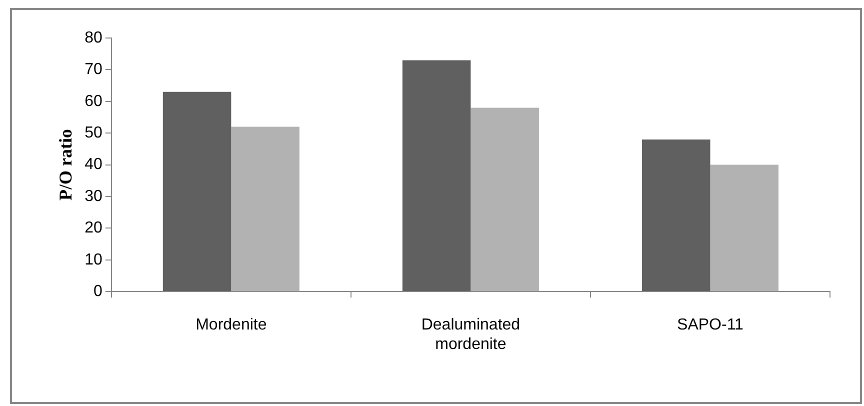 The height and width of the screenshot is (406, 864). I want to click on y-tick-label: 80, so click(93, 37).